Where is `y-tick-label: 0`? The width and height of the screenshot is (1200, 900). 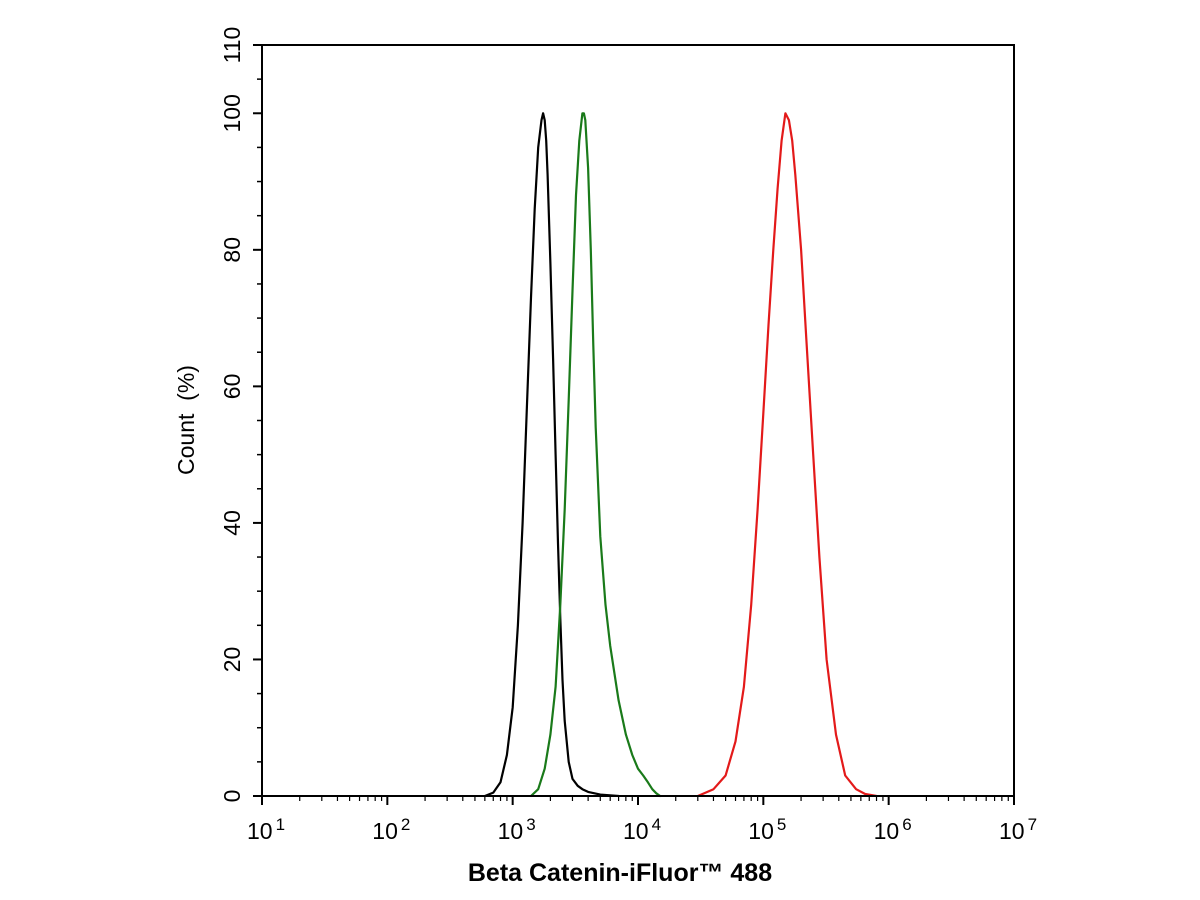
y-tick-label: 0 is located at coordinates (232, 796).